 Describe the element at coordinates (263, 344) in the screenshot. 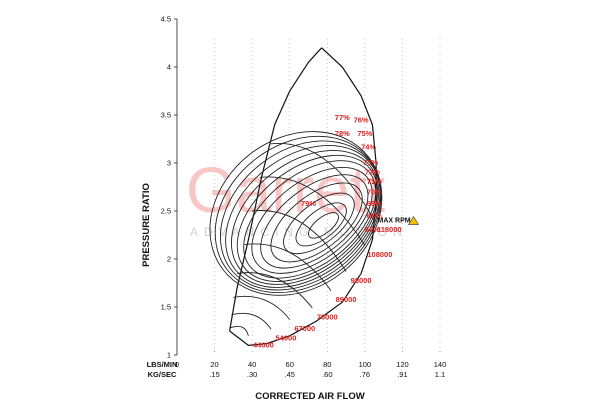

I see `speed-line-label: 44000` at that location.